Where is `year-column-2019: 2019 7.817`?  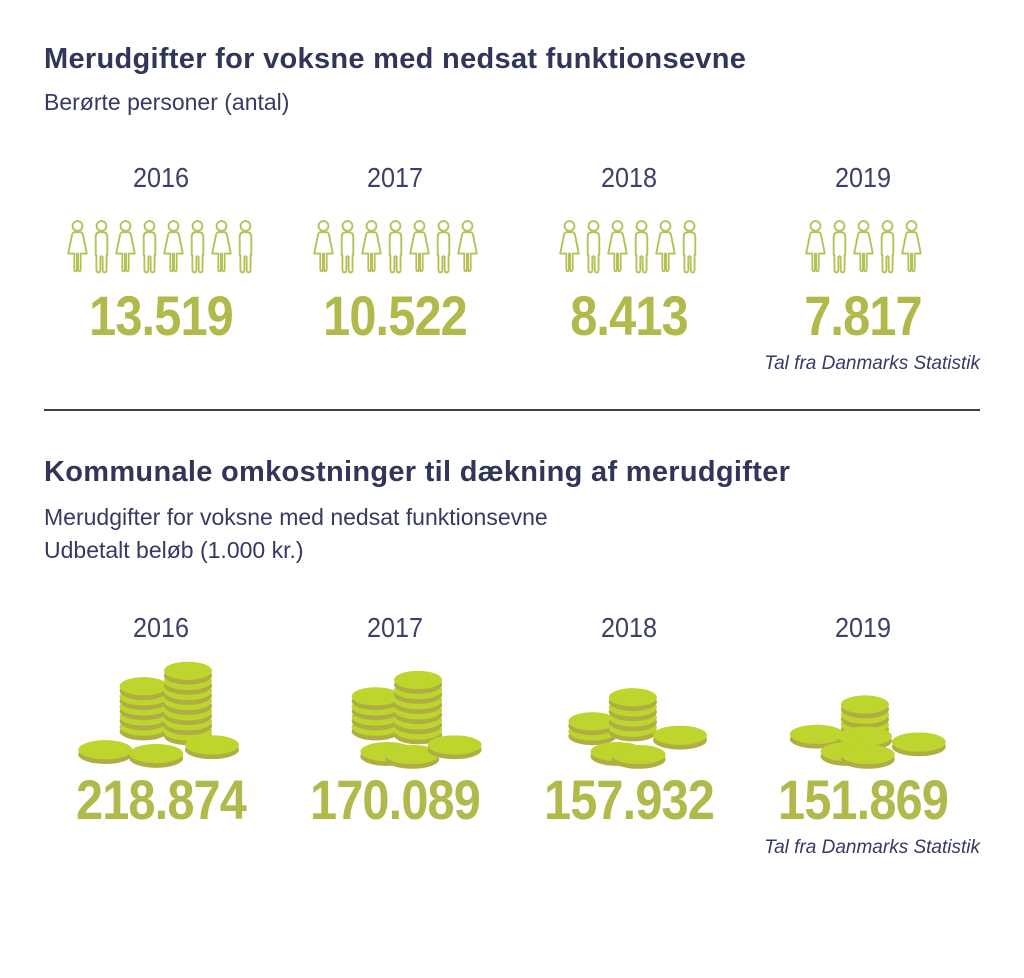
year-column-2019: 2019 7.817 is located at coordinates (863, 255).